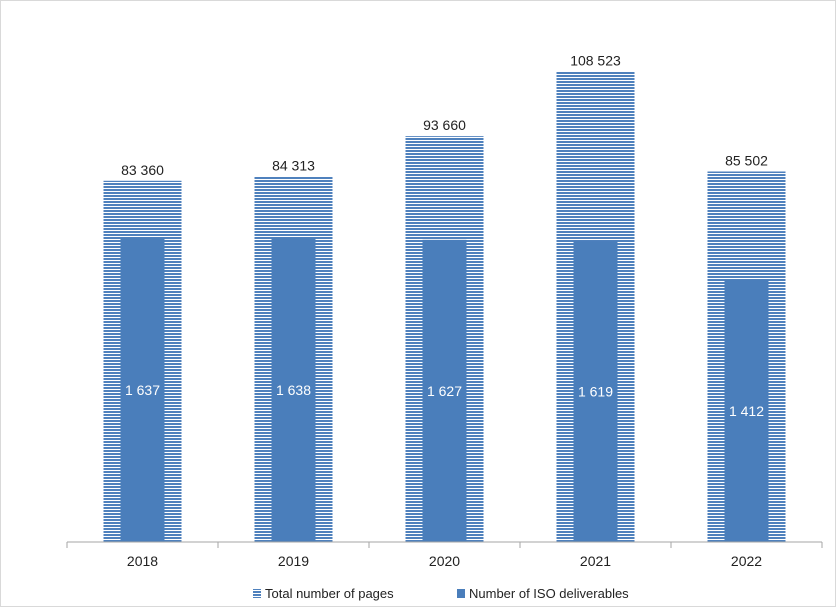  I want to click on data-label-iso-deliverables-2022: 1 412, so click(746, 411).